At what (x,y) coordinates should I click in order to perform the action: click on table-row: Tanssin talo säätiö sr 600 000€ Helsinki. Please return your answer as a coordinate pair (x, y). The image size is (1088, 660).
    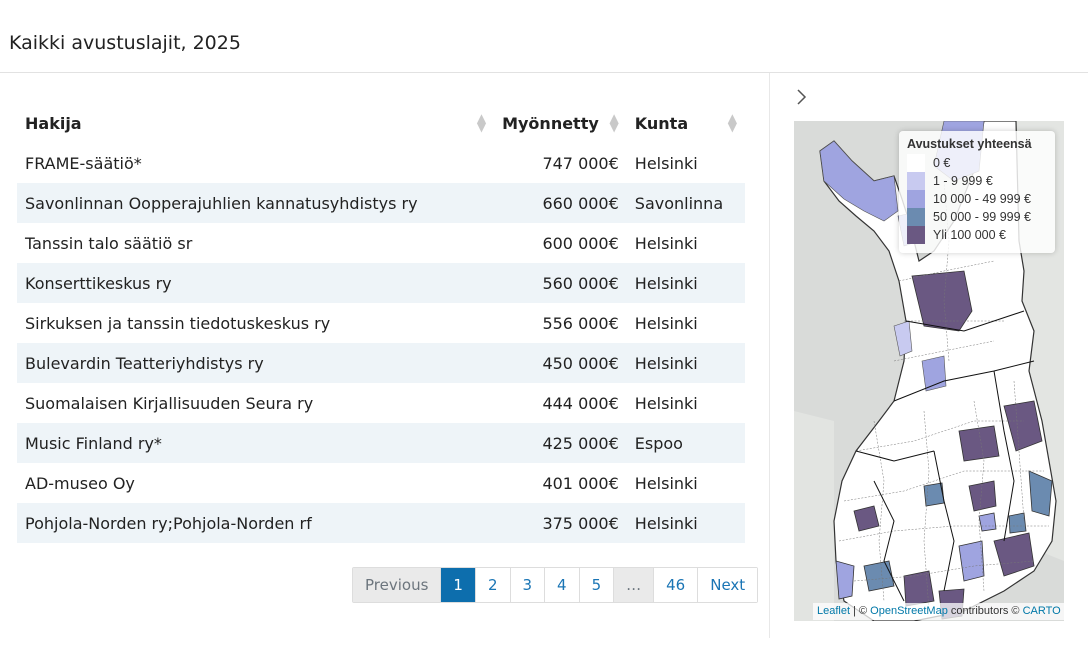
    Looking at the image, I should click on (381, 243).